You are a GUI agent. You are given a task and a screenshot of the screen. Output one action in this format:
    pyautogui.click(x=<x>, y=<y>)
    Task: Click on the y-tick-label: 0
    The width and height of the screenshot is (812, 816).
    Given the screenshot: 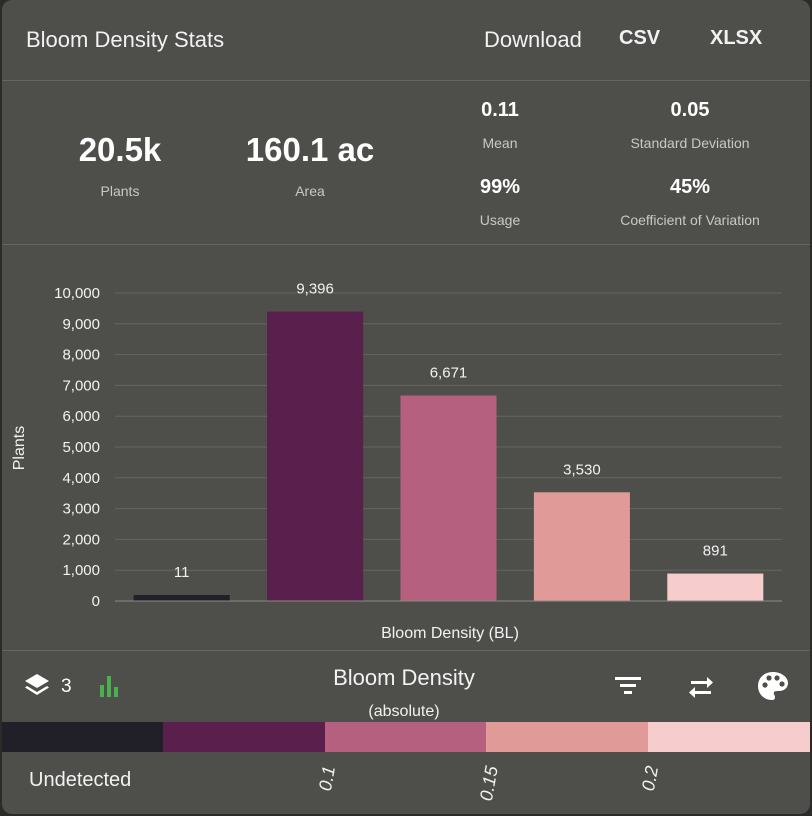 What is the action you would take?
    pyautogui.click(x=96, y=601)
    